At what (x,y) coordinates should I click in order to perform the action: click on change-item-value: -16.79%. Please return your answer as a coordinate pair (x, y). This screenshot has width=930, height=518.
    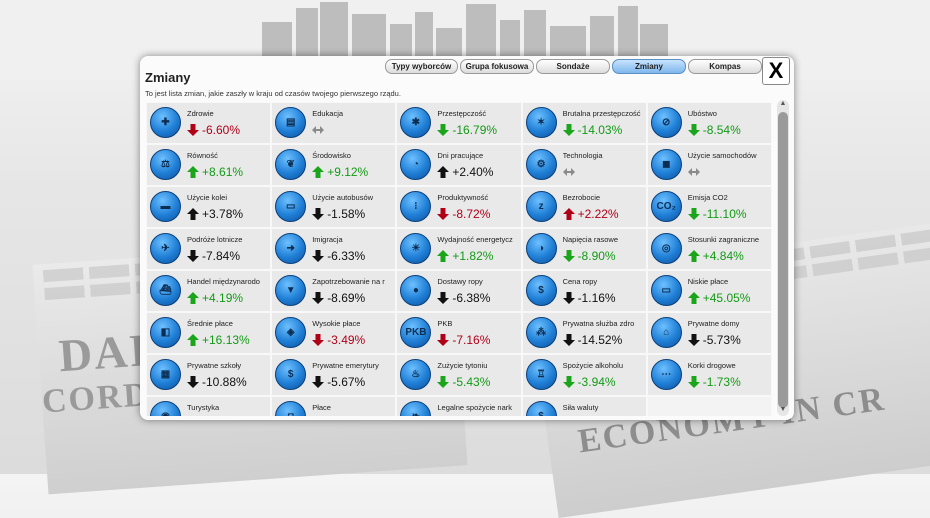
    Looking at the image, I should click on (475, 130).